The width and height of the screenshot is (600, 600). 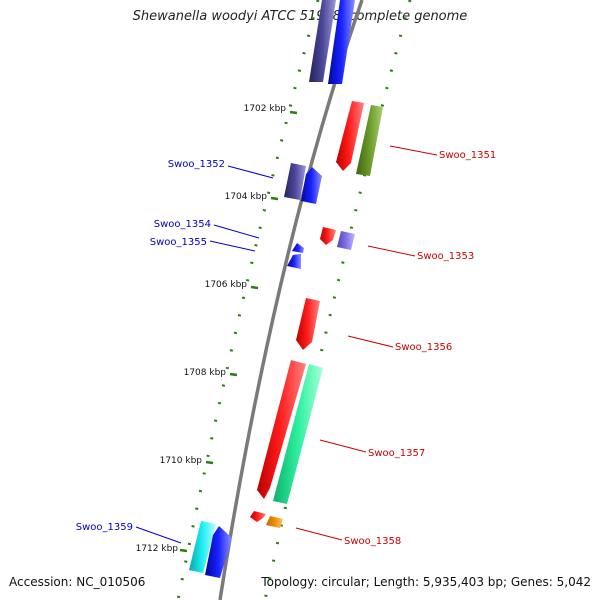 What do you see at coordinates (265, 109) in the screenshot?
I see `tick-label: 1702 kbp` at bounding box center [265, 109].